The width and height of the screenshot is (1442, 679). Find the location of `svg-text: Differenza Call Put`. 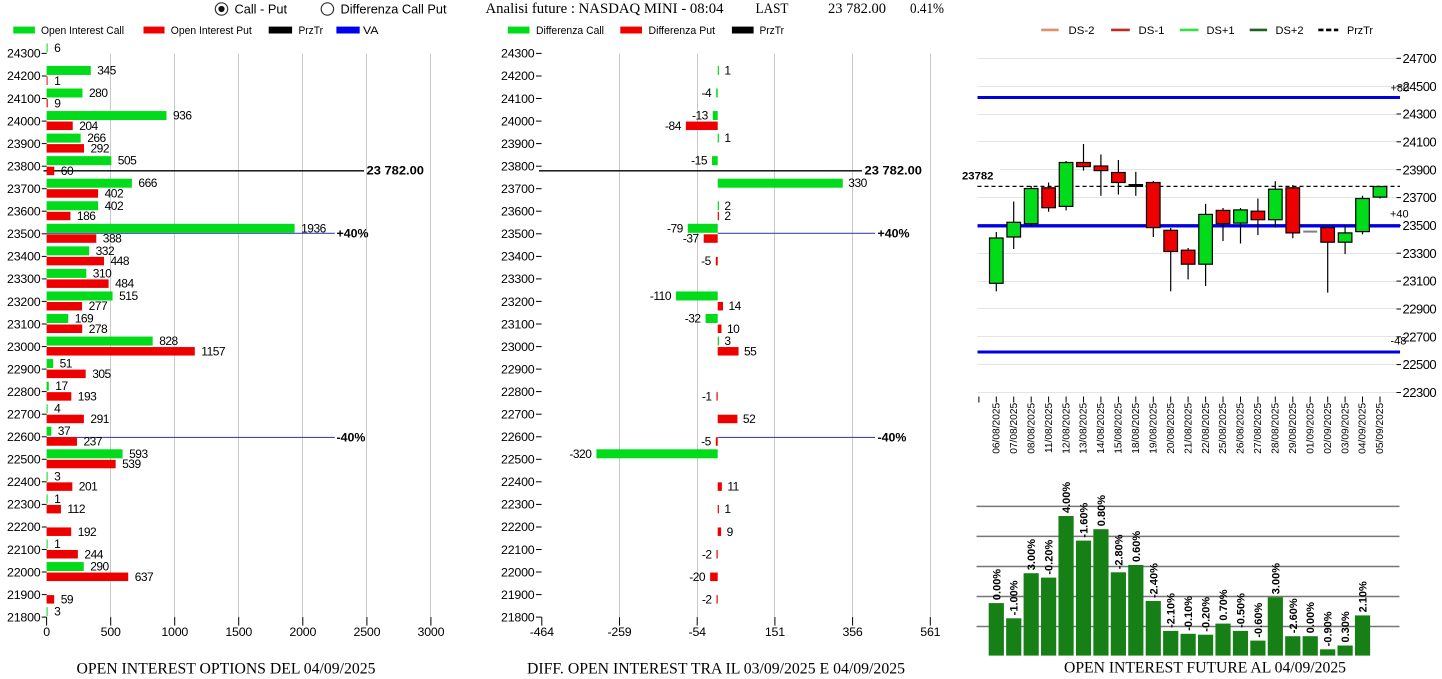

svg-text: Differenza Call Put is located at coordinates (394, 8).